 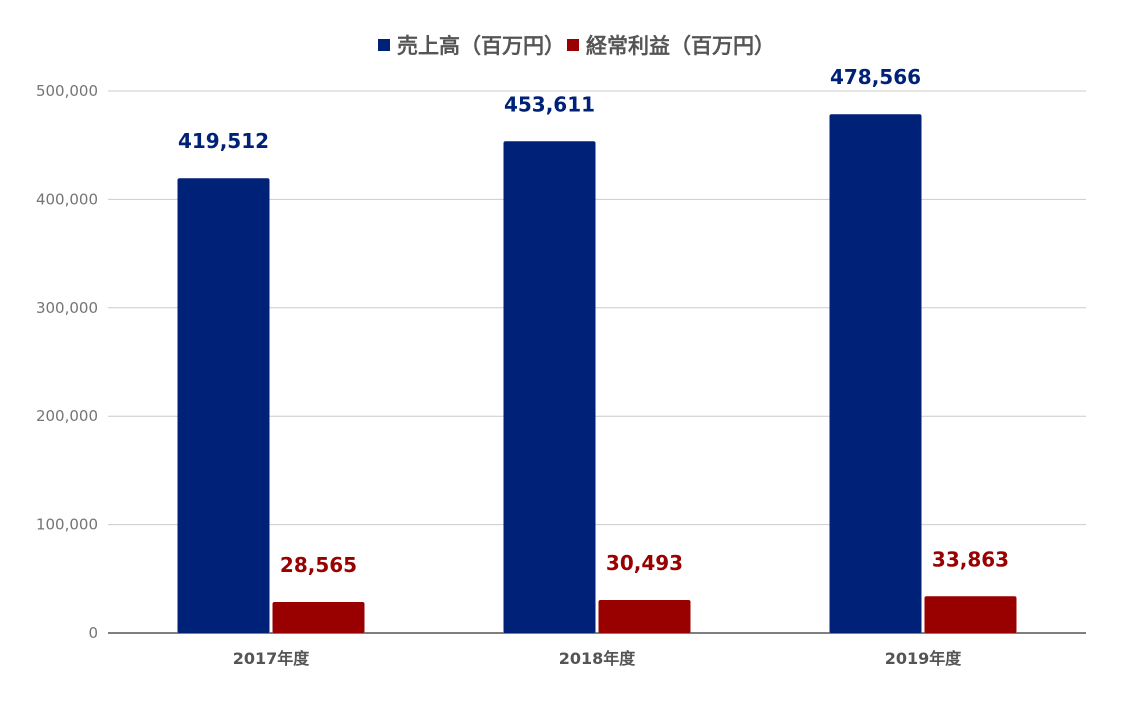 I want to click on y-axis: 0 100,000 200,000 300,000 400,000 500,000, so click(x=67, y=362).